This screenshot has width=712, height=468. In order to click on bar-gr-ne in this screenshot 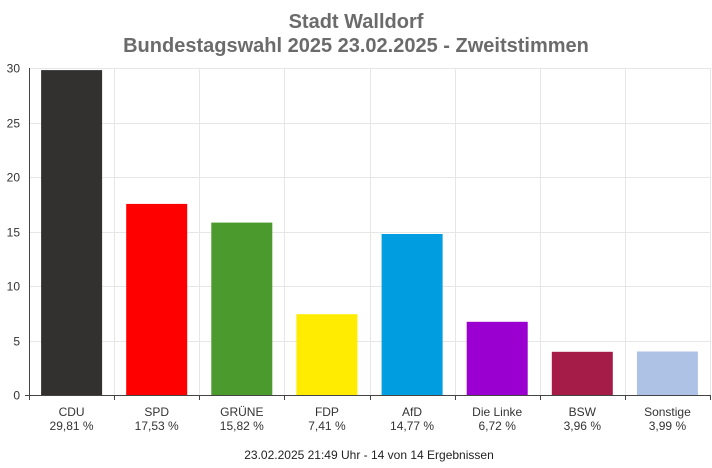, I will do `click(242, 308)`.